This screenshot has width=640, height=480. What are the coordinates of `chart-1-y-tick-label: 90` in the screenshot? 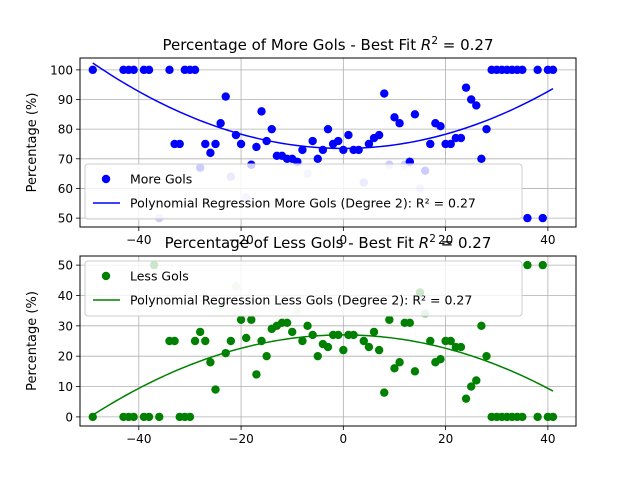 It's located at (65, 100).